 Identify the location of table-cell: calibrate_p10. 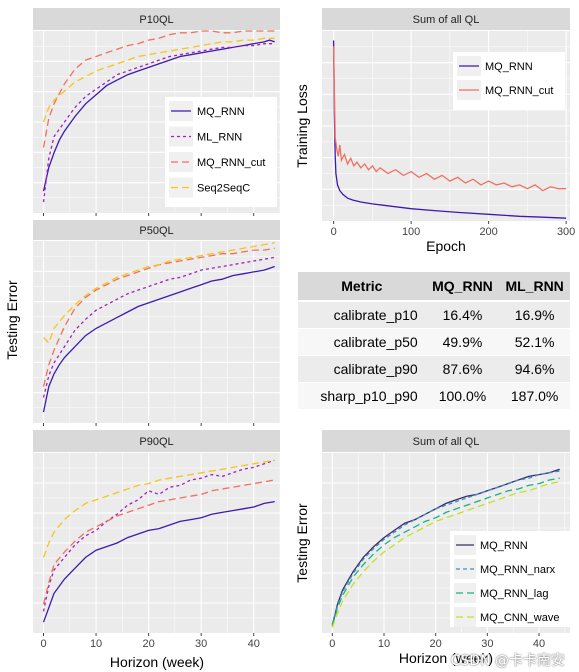
(362, 315).